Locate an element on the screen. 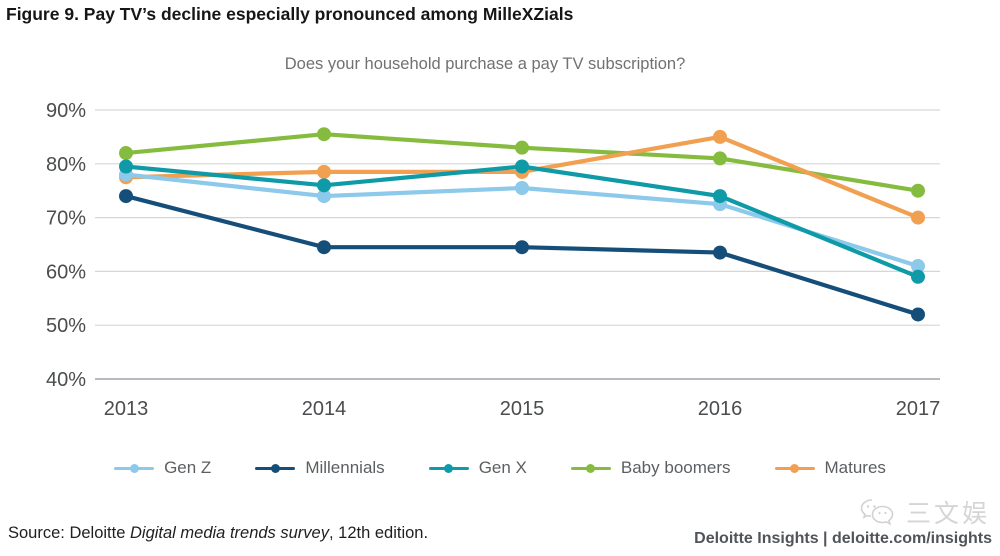 This screenshot has height=556, width=1000. legend-item-matures: Matures is located at coordinates (830, 468).